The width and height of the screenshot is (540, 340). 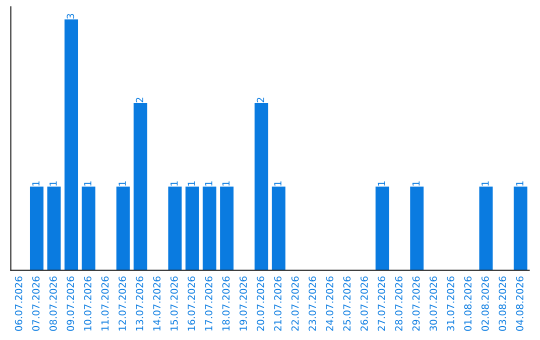 What do you see at coordinates (70, 16) in the screenshot?
I see `data-label: 3` at bounding box center [70, 16].